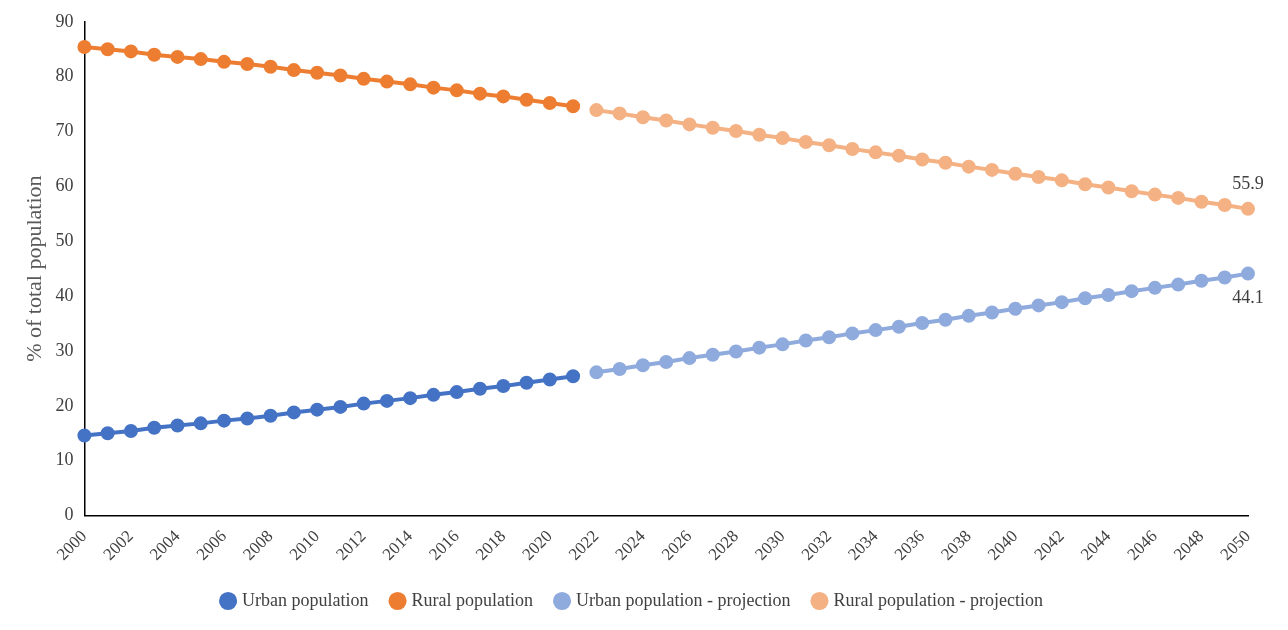 The height and width of the screenshot is (630, 1288). What do you see at coordinates (472, 599) in the screenshot?
I see `legend-label: Rural population` at bounding box center [472, 599].